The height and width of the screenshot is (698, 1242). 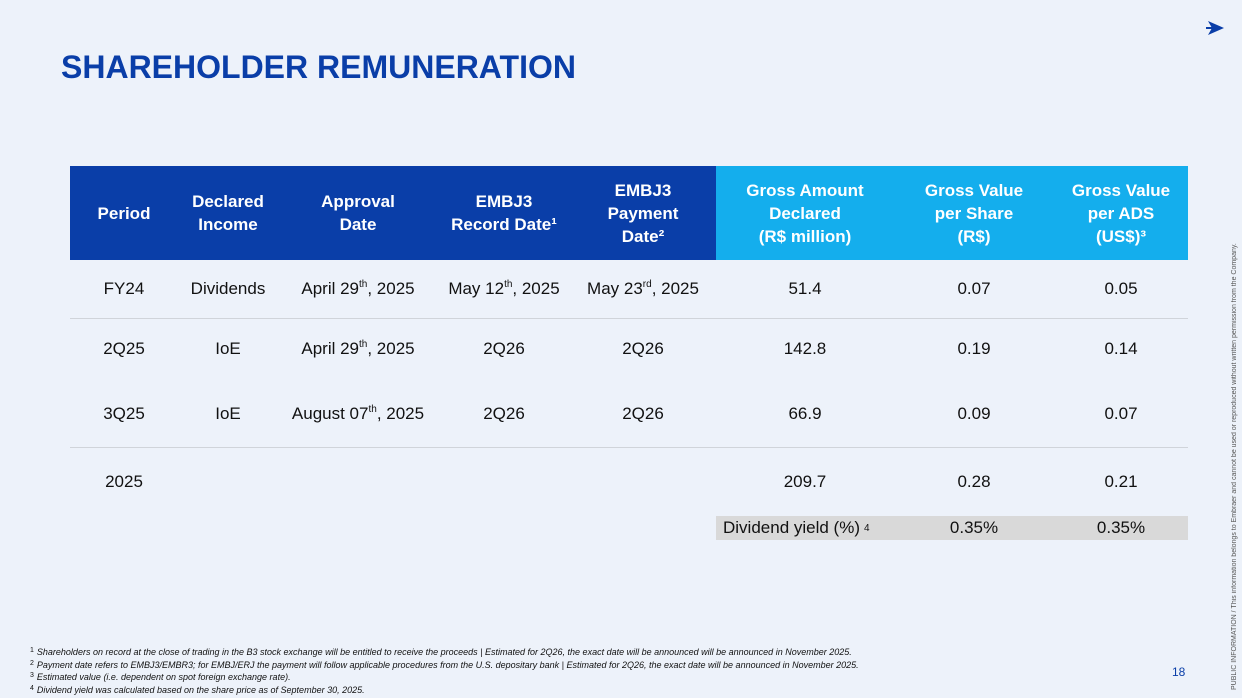 I want to click on footnote-mark: 2, so click(x=32, y=663).